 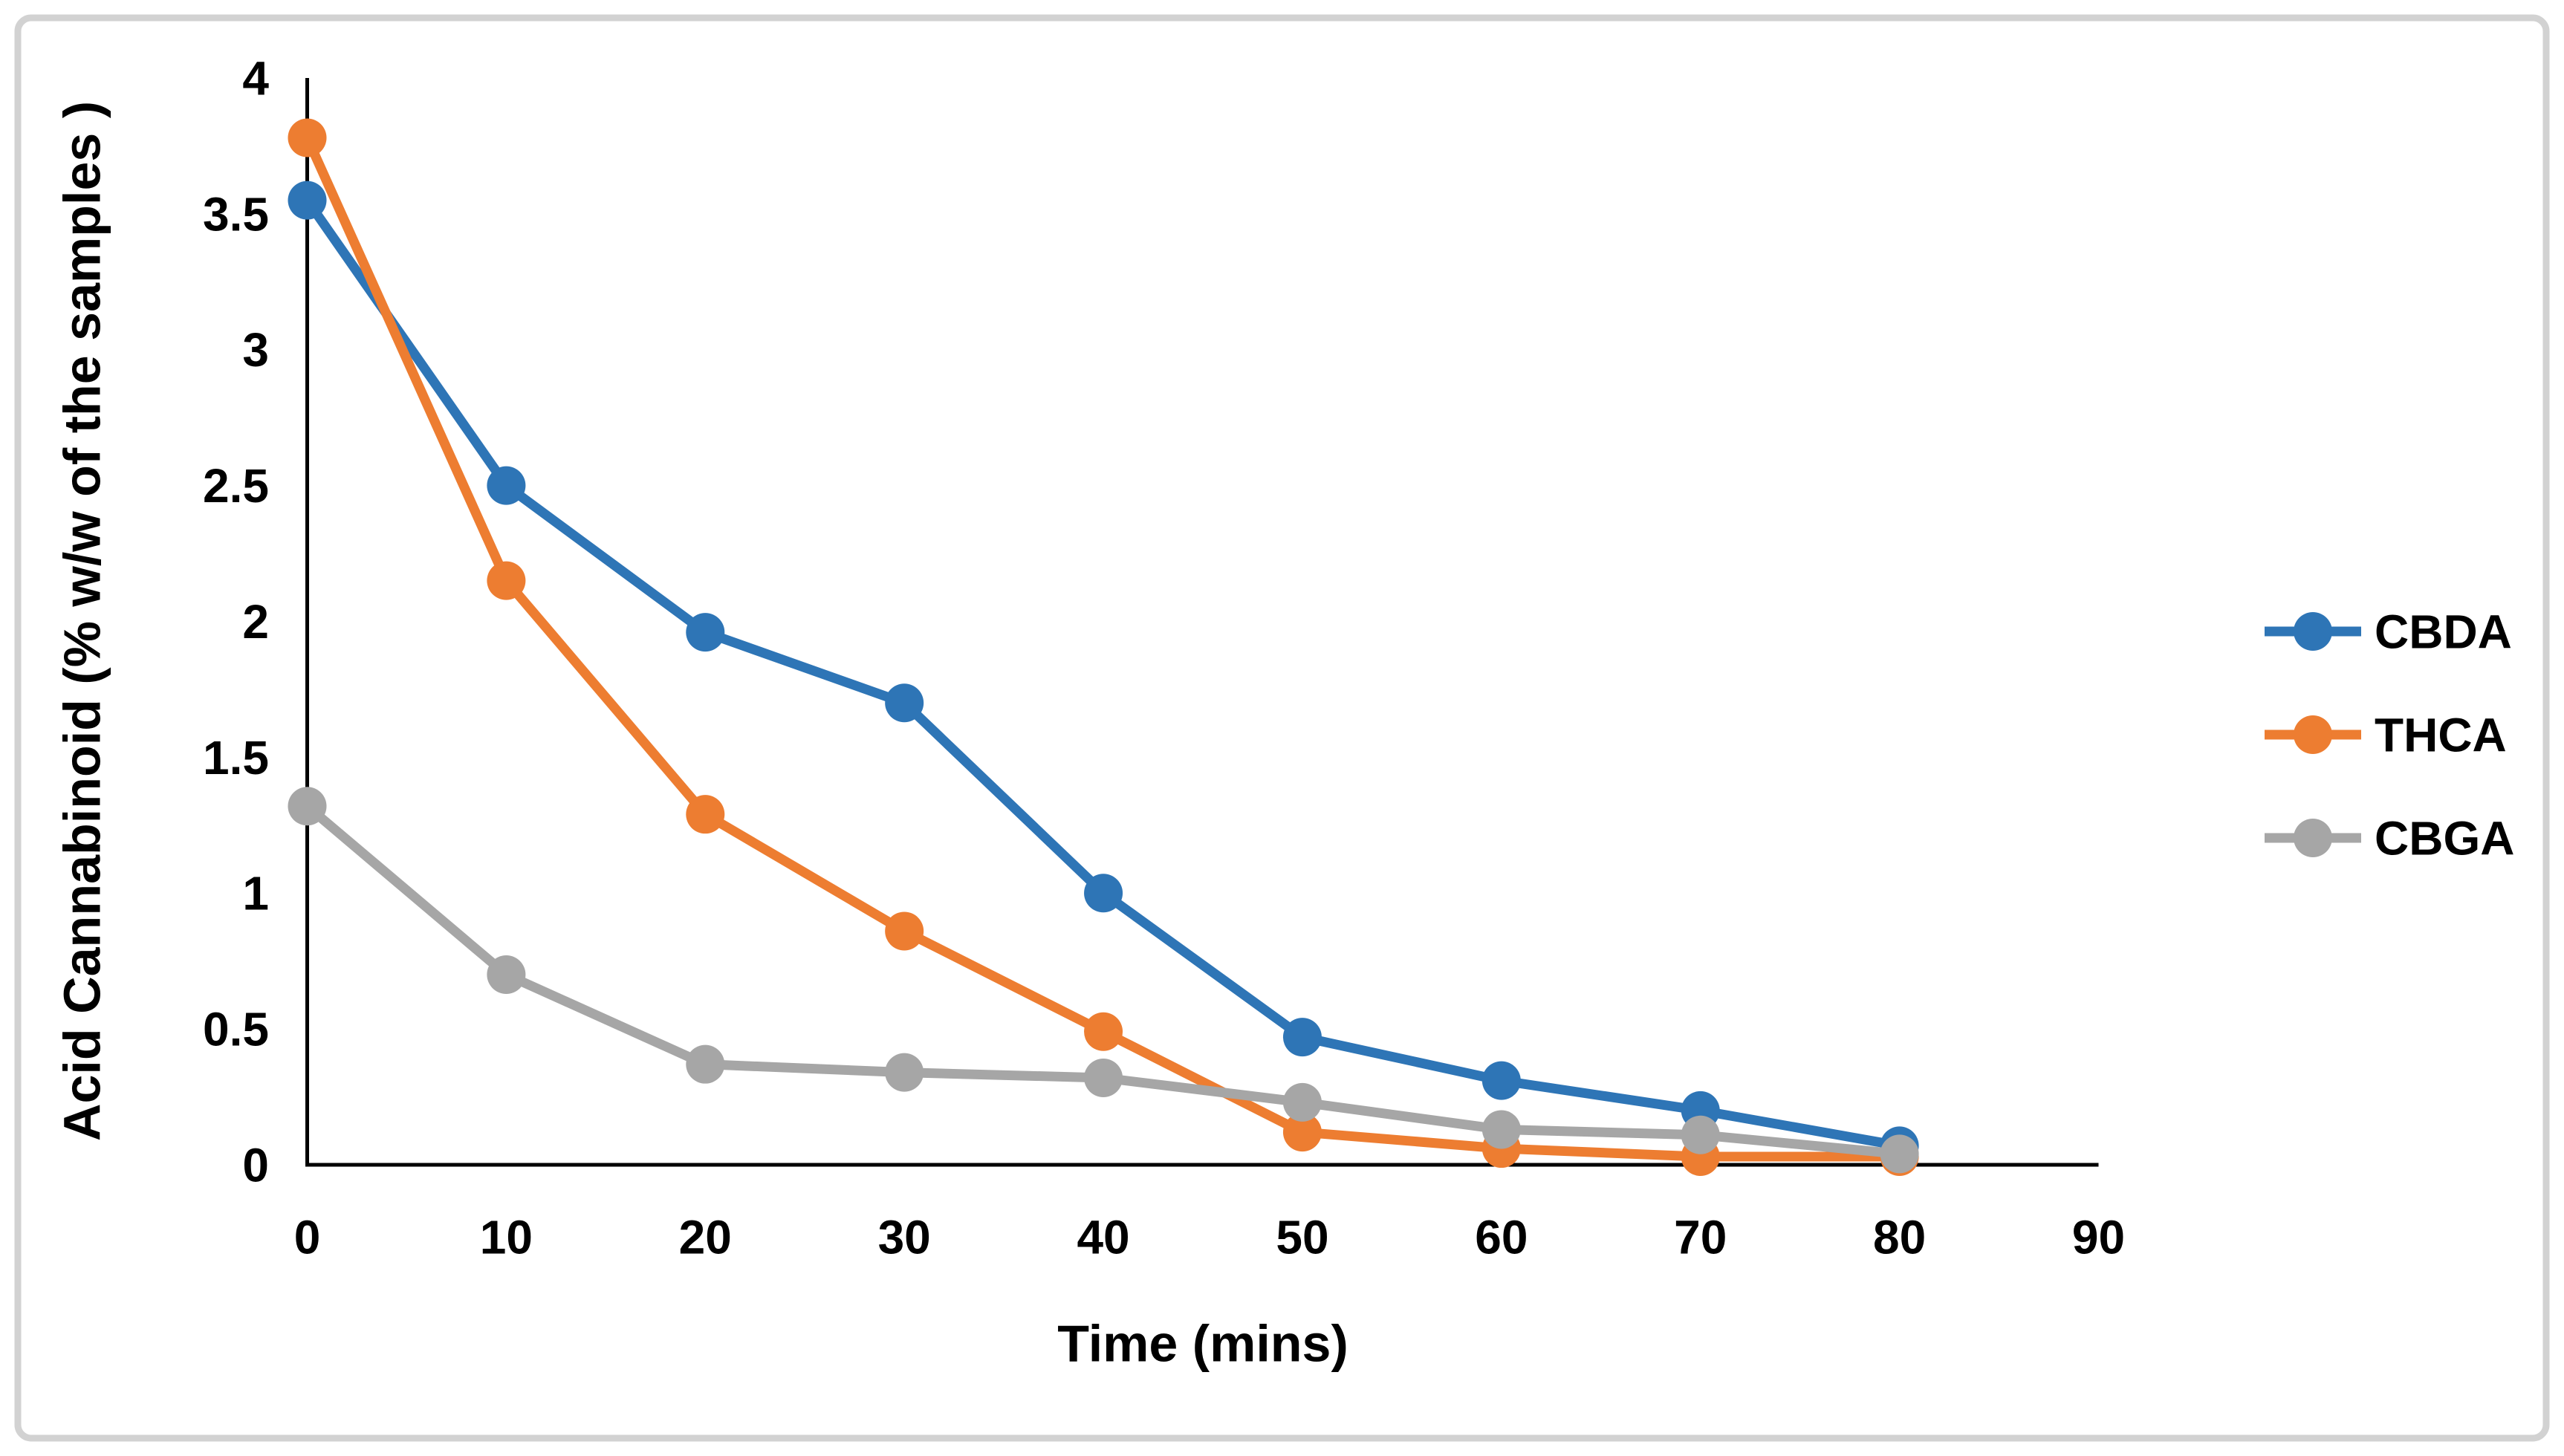 What do you see at coordinates (2445, 838) in the screenshot?
I see `legend-label-cbga: CBGA` at bounding box center [2445, 838].